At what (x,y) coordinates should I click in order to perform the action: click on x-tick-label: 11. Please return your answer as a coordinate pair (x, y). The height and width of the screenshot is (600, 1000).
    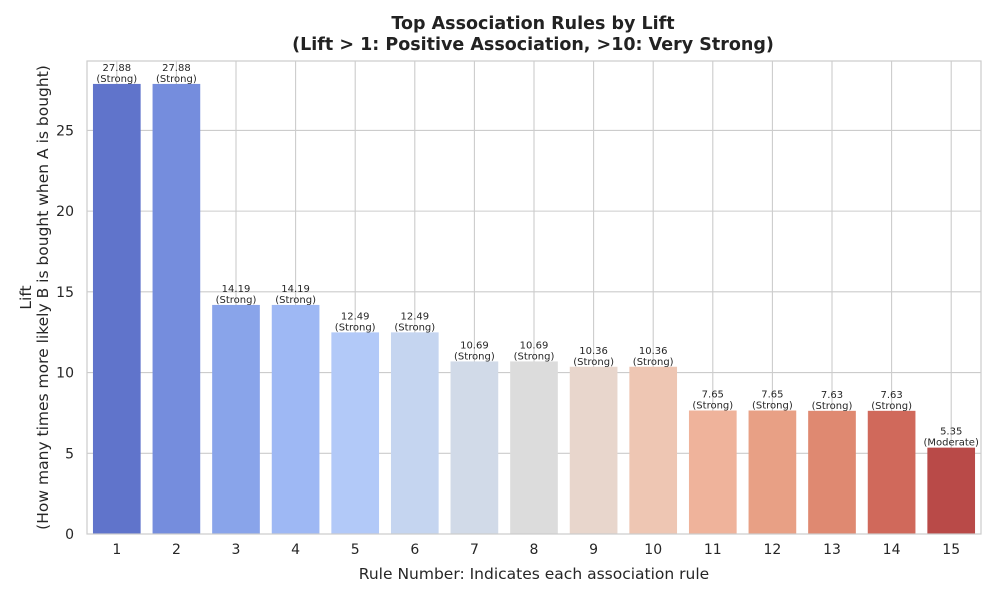
    Looking at the image, I should click on (713, 550).